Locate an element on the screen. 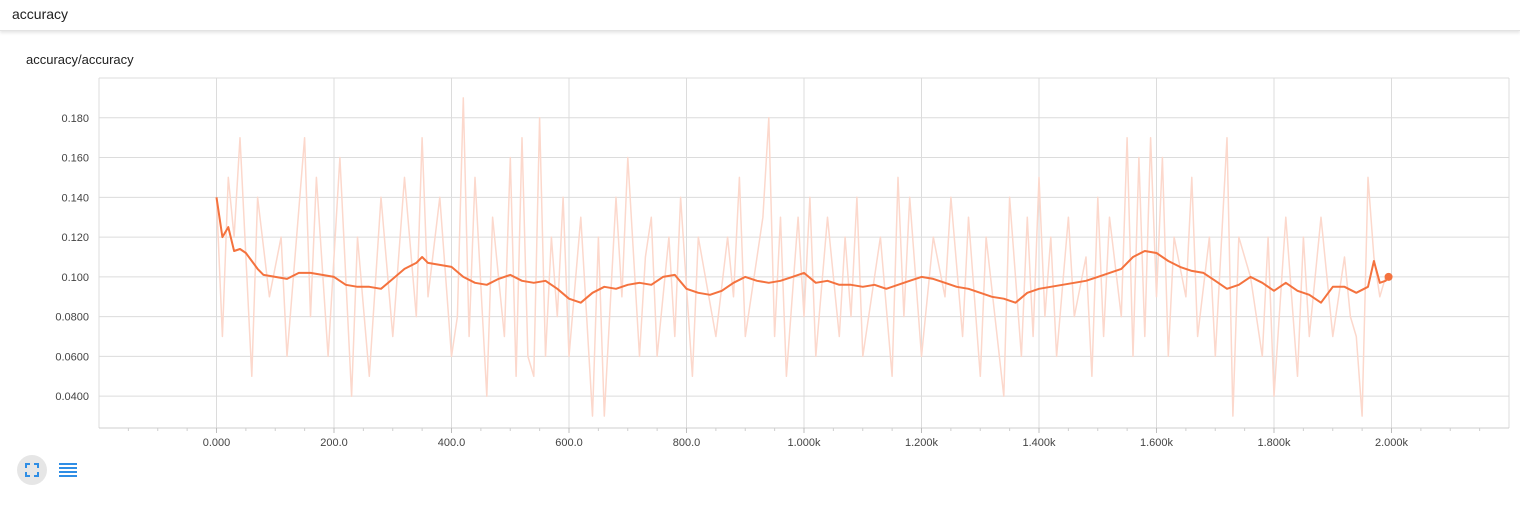  group-header: accuracy is located at coordinates (760, 15).